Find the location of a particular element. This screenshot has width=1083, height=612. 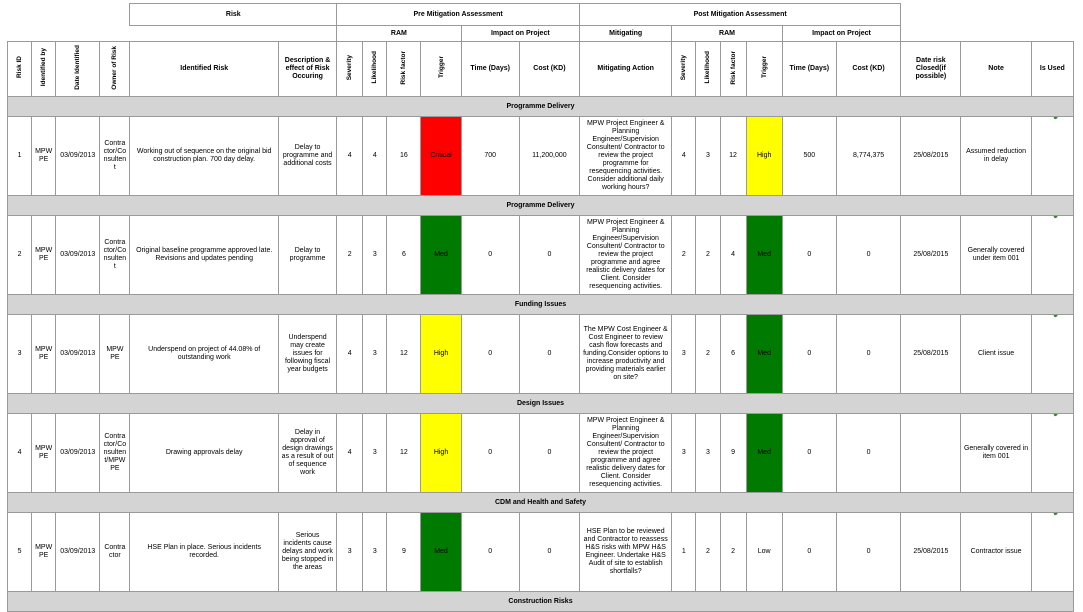

risk-factor-post-cell: 6 is located at coordinates (733, 354).